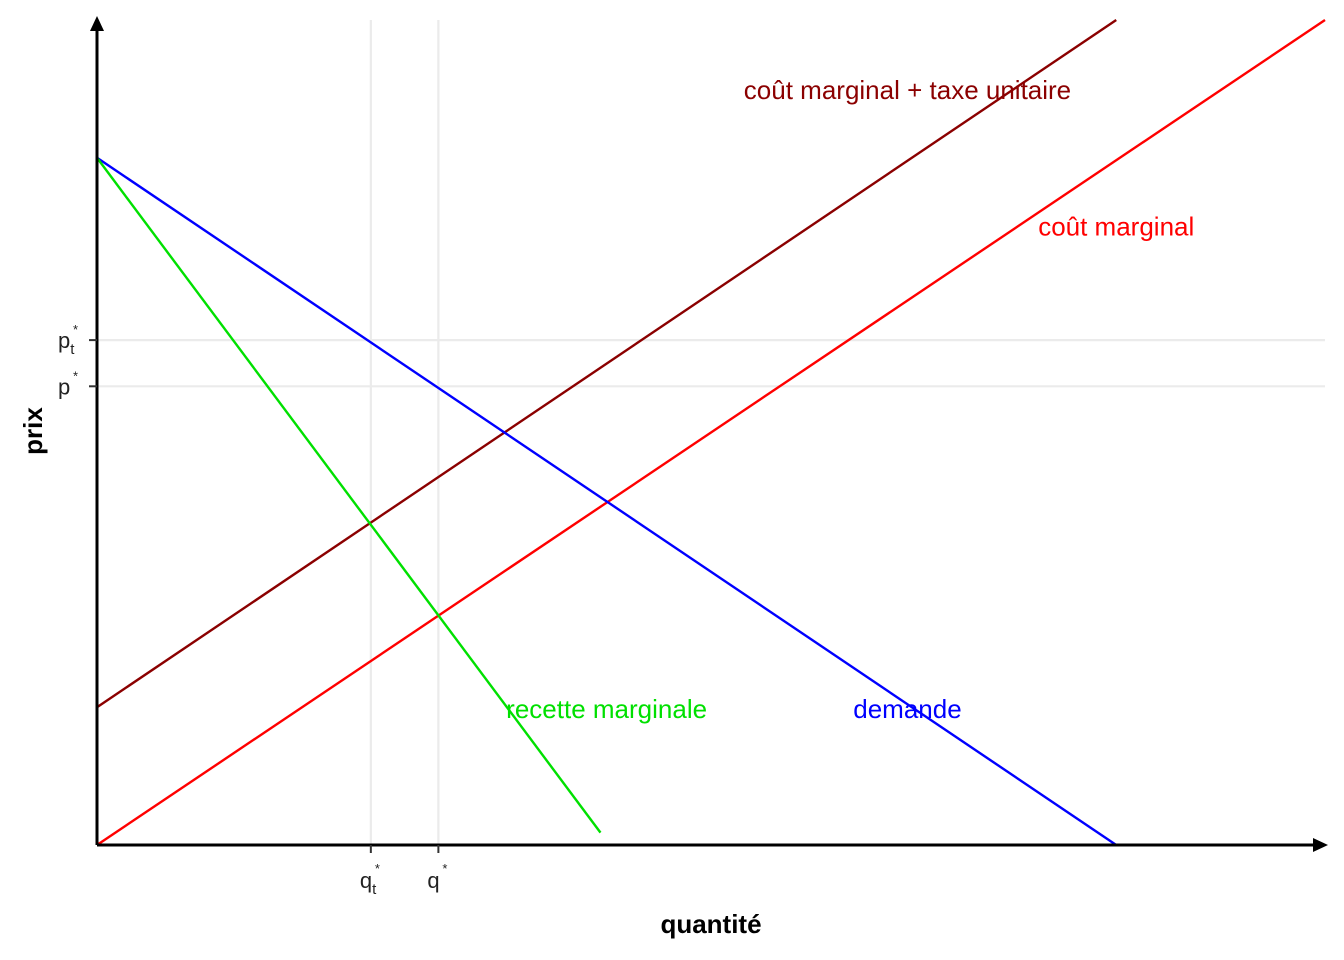 The image size is (1344, 960). I want to click on label-demande: demande, so click(907, 709).